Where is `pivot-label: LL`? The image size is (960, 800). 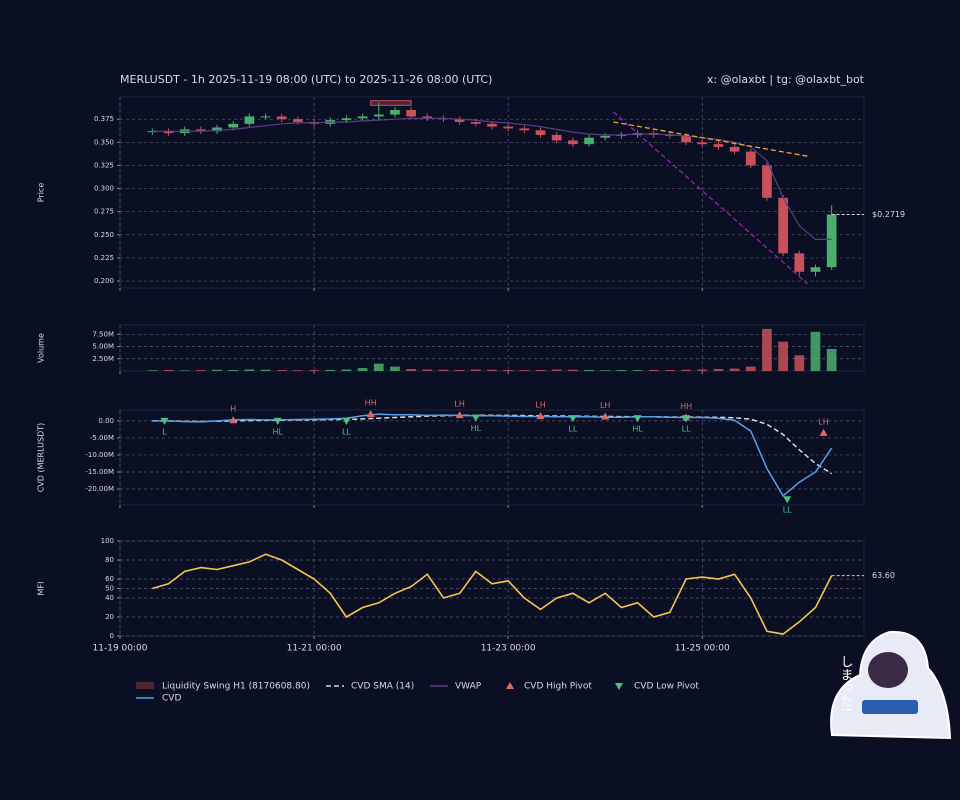
pivot-label: LL is located at coordinates (572, 429).